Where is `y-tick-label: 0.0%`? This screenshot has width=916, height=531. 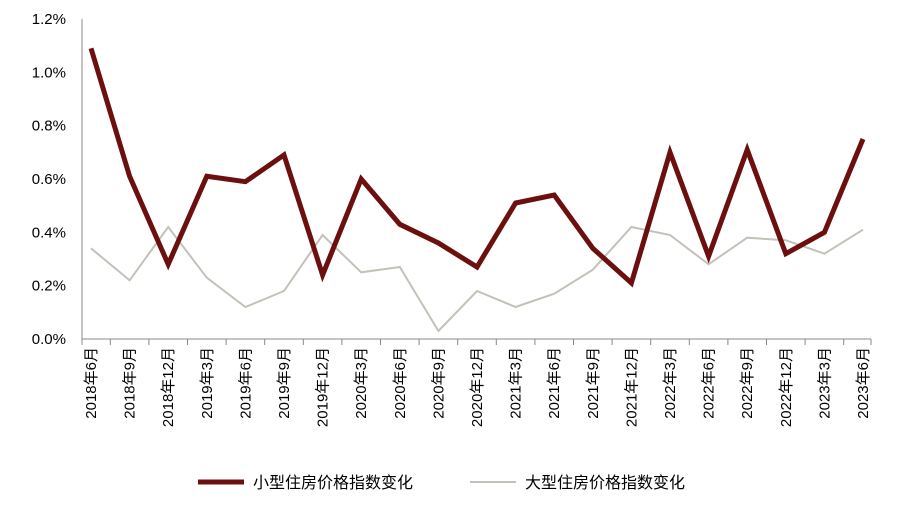 y-tick-label: 0.0% is located at coordinates (49, 339).